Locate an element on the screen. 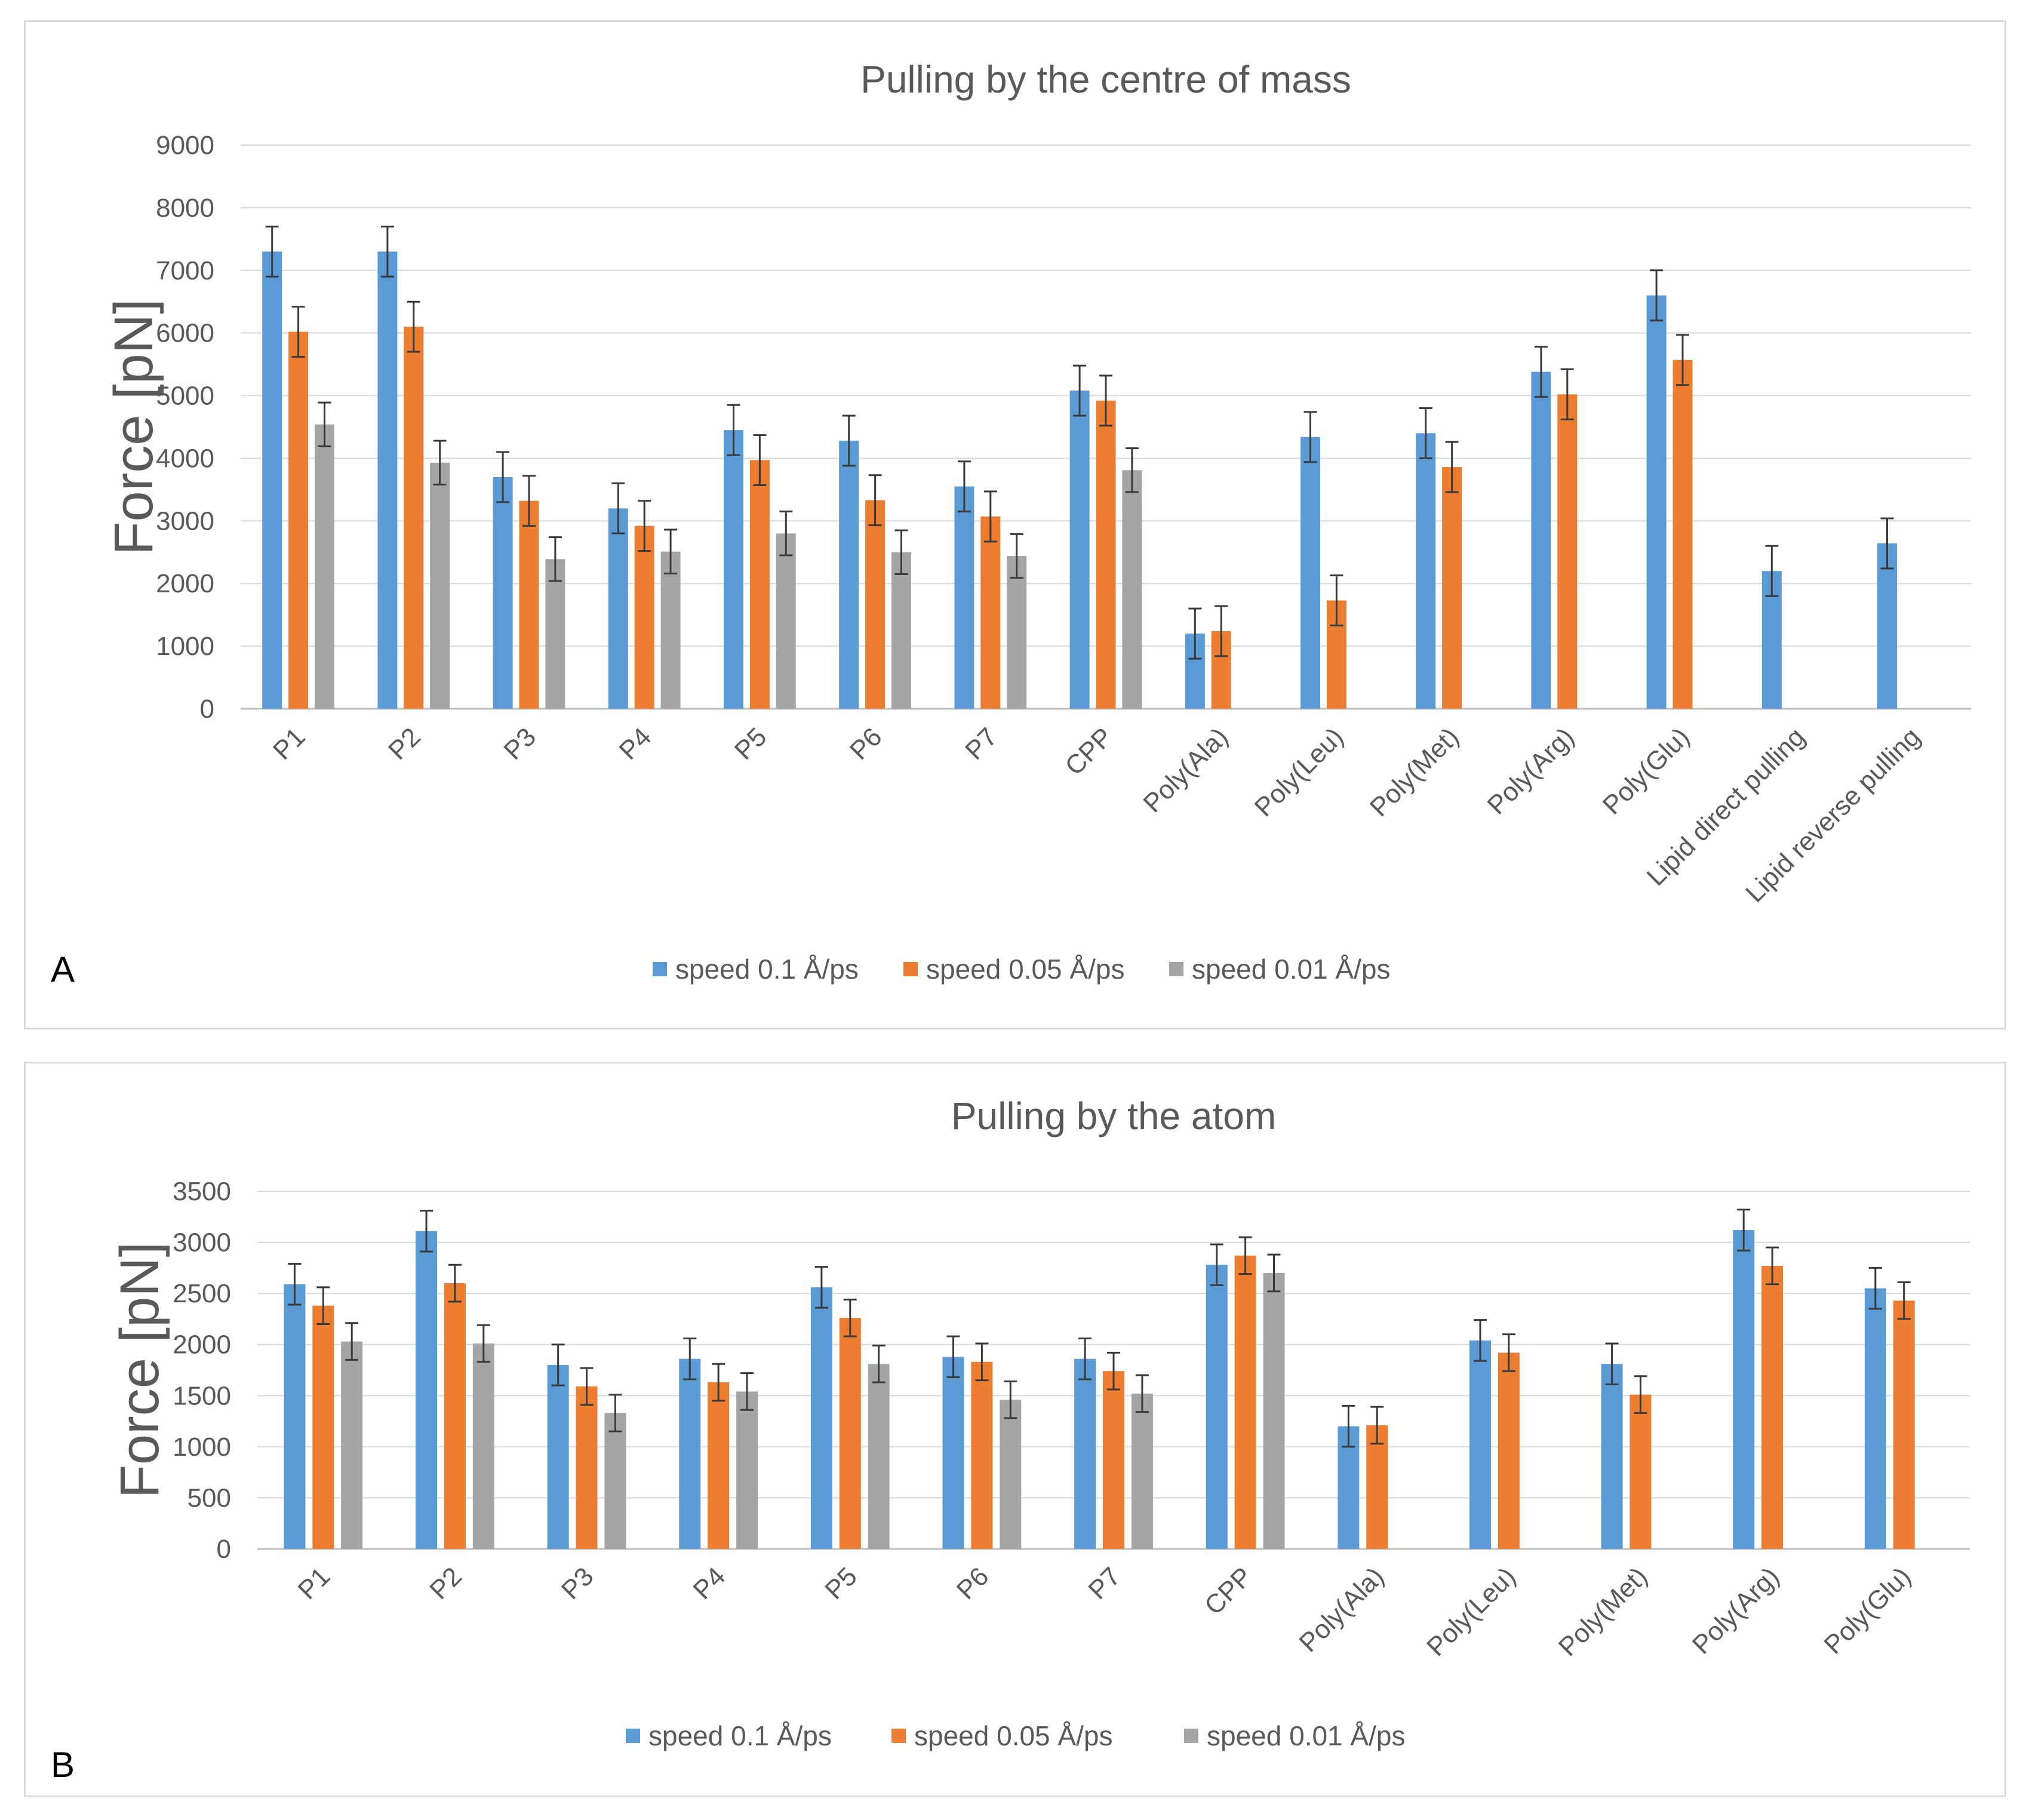  panel-letter-b: B is located at coordinates (63, 1765).